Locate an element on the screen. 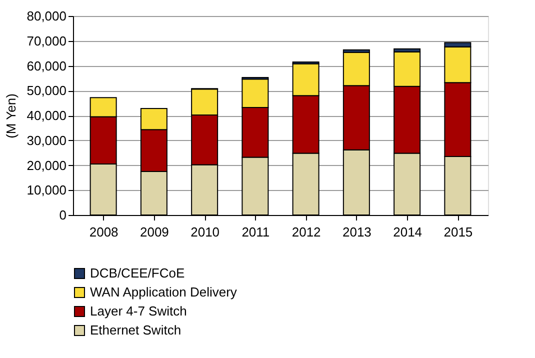 The width and height of the screenshot is (535, 358). legend-label: DCB/CEE/FCoE is located at coordinates (137, 273).